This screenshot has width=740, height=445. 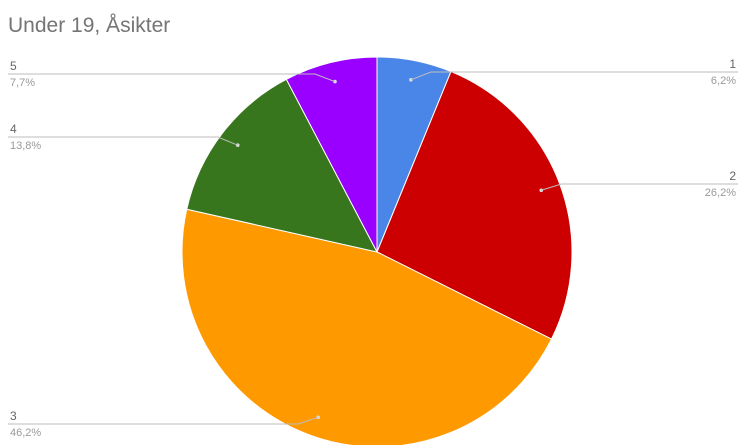 What do you see at coordinates (25, 146) in the screenshot?
I see `slice-percent-4: 13,8%` at bounding box center [25, 146].